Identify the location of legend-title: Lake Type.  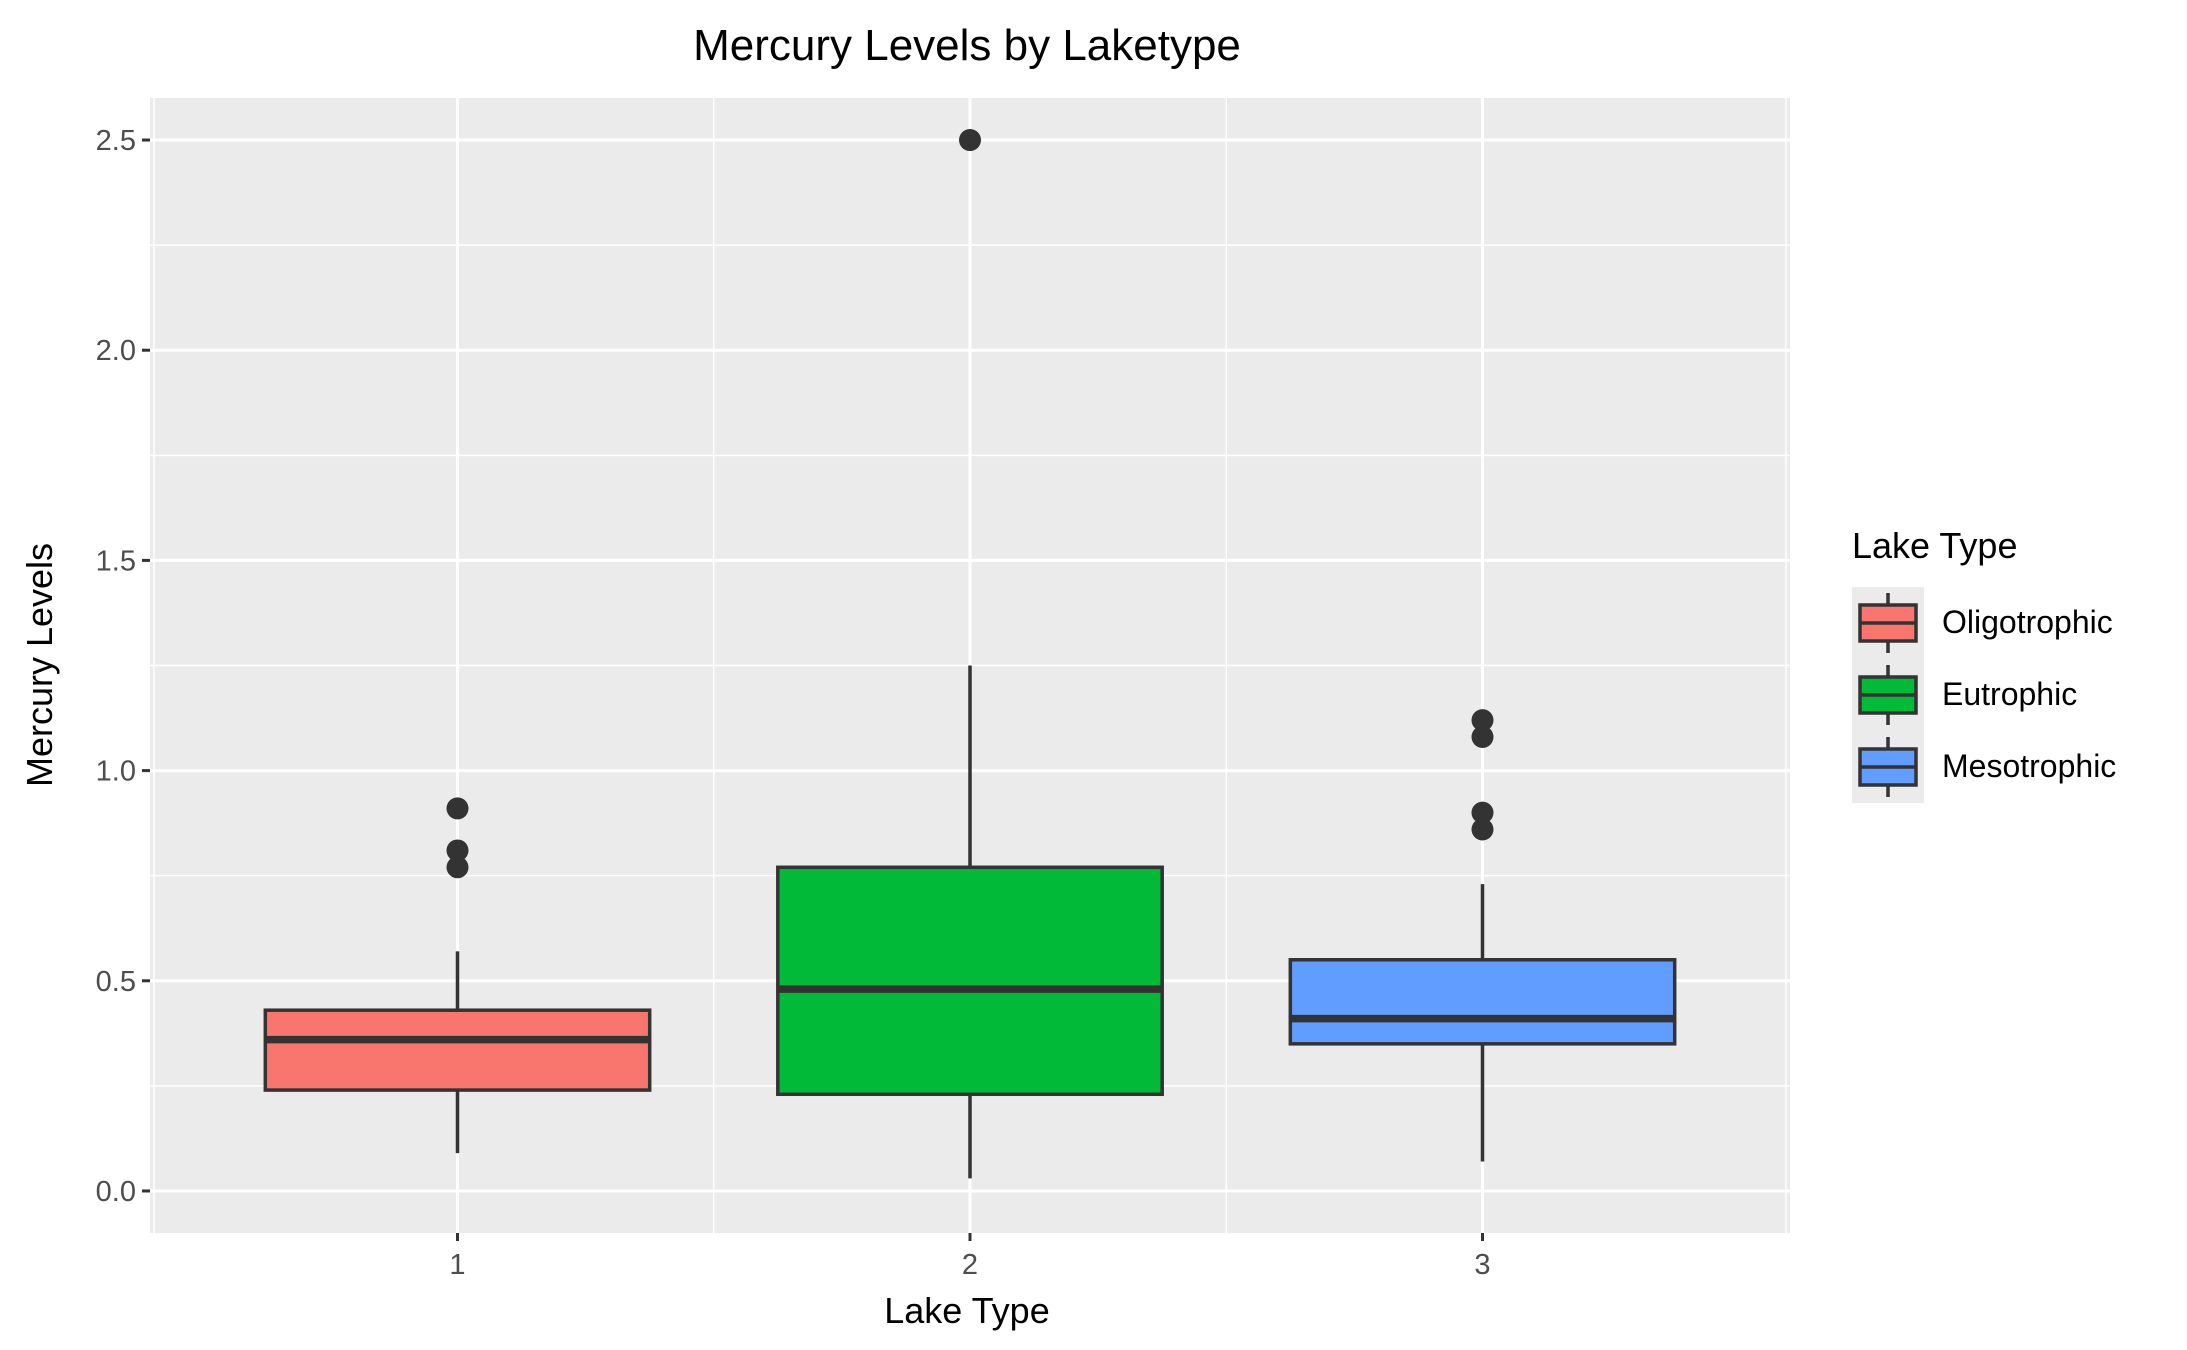
(1934, 545).